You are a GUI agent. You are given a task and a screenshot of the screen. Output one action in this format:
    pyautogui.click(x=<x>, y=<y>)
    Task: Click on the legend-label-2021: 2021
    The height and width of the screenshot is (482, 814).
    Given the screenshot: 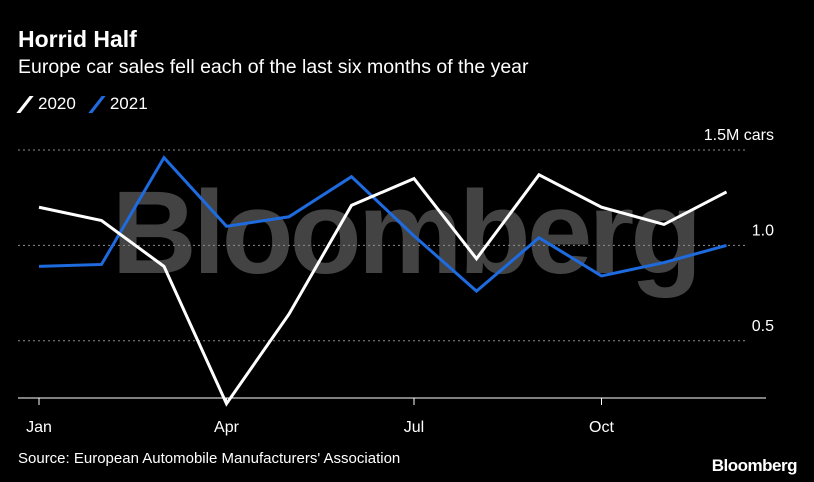 What is the action you would take?
    pyautogui.click(x=128, y=103)
    